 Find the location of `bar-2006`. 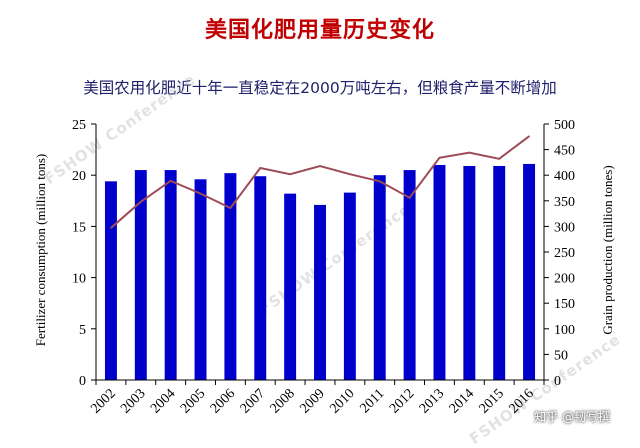

bar-2006 is located at coordinates (230, 276).